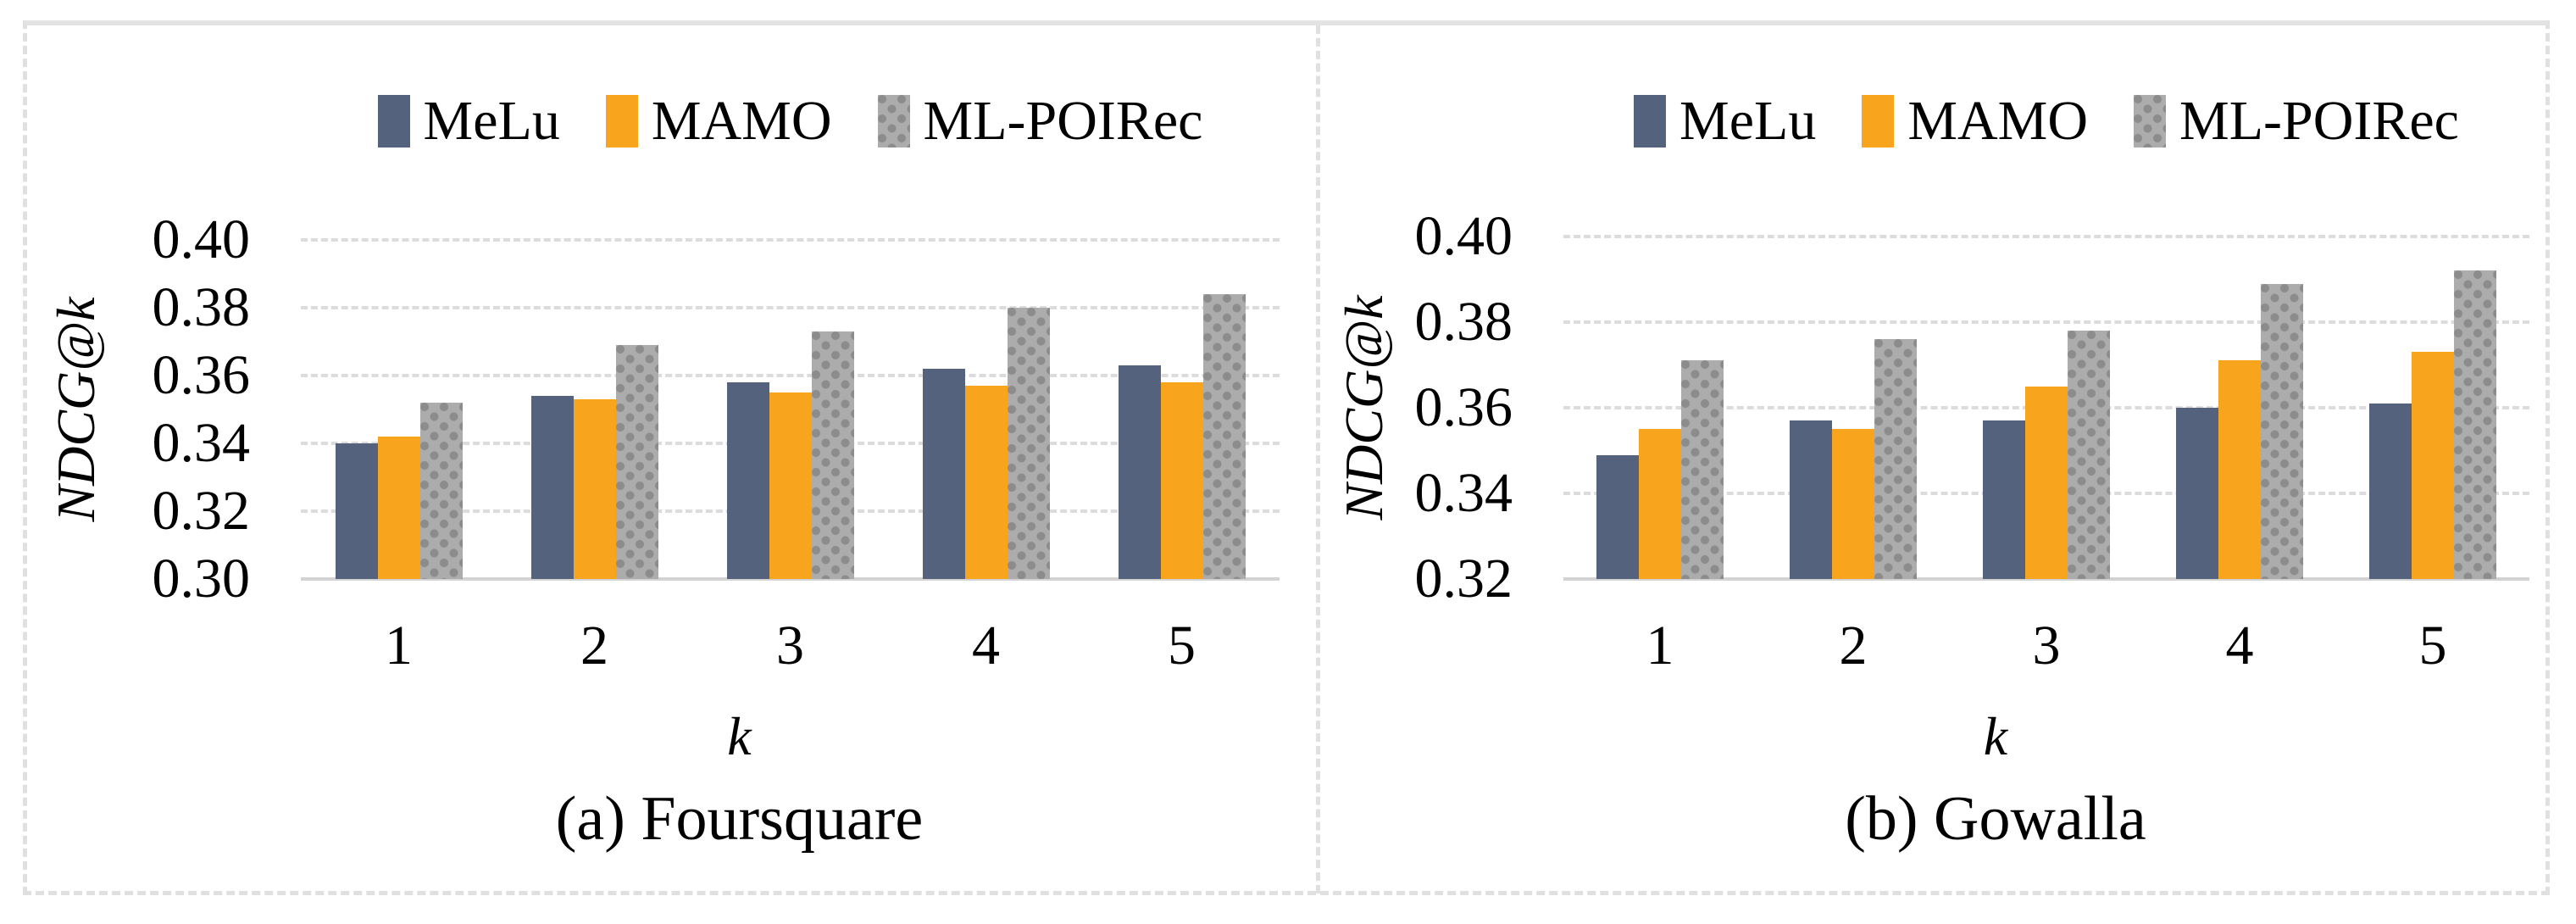  I want to click on y-tick-label: 0.30, so click(201, 579).